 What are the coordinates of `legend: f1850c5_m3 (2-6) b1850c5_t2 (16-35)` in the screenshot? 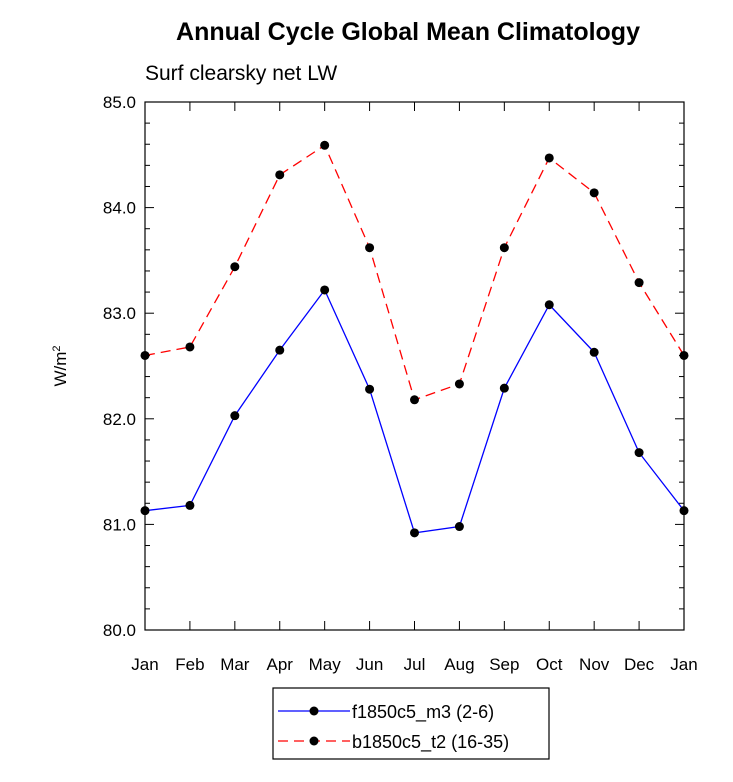 It's located at (411, 723).